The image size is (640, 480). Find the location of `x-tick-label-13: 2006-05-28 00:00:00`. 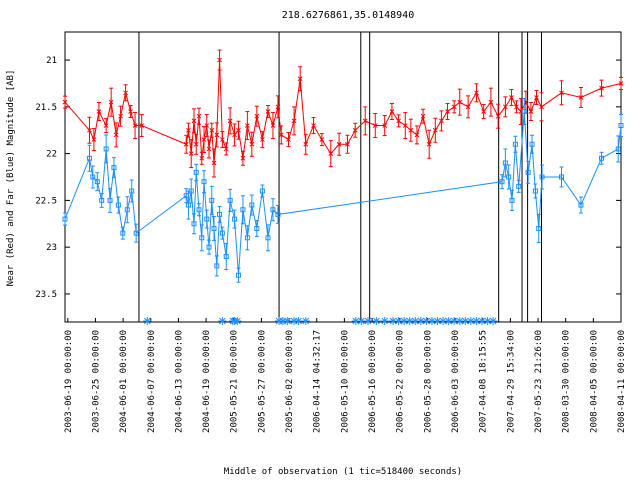

x-tick-label-13: 2006-05-28 00:00:00 is located at coordinates (428, 381).